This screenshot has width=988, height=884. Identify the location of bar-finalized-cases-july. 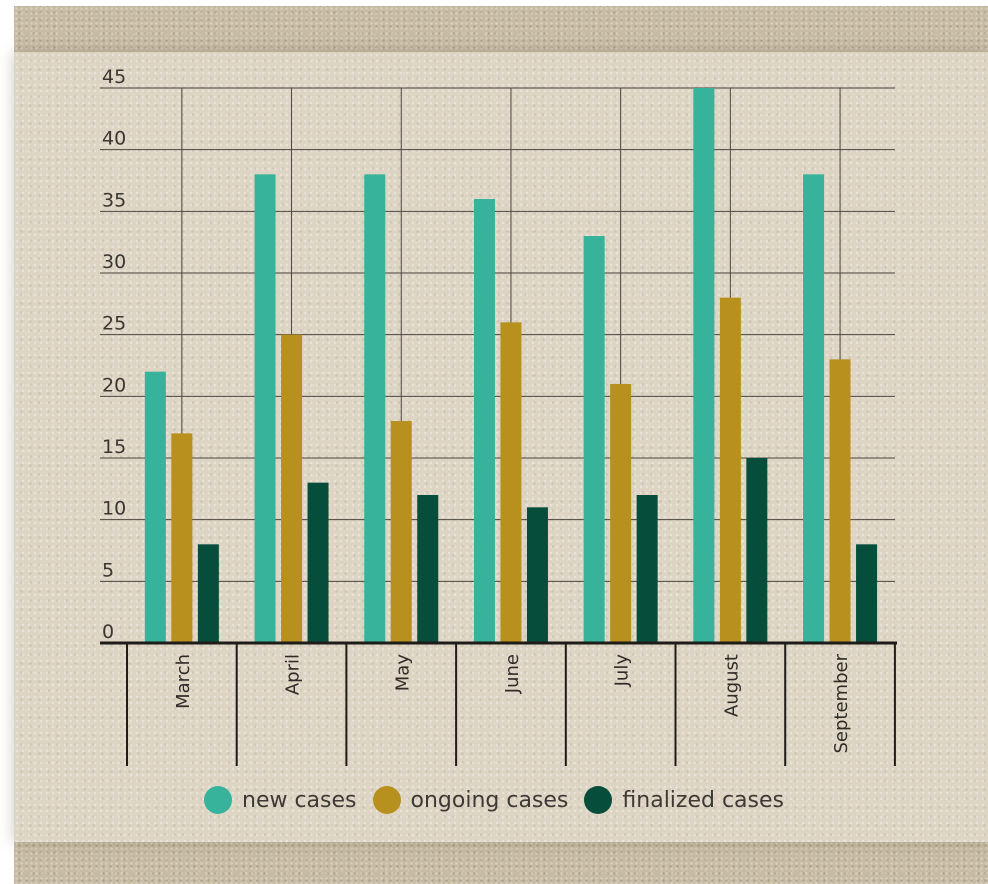
(647, 569).